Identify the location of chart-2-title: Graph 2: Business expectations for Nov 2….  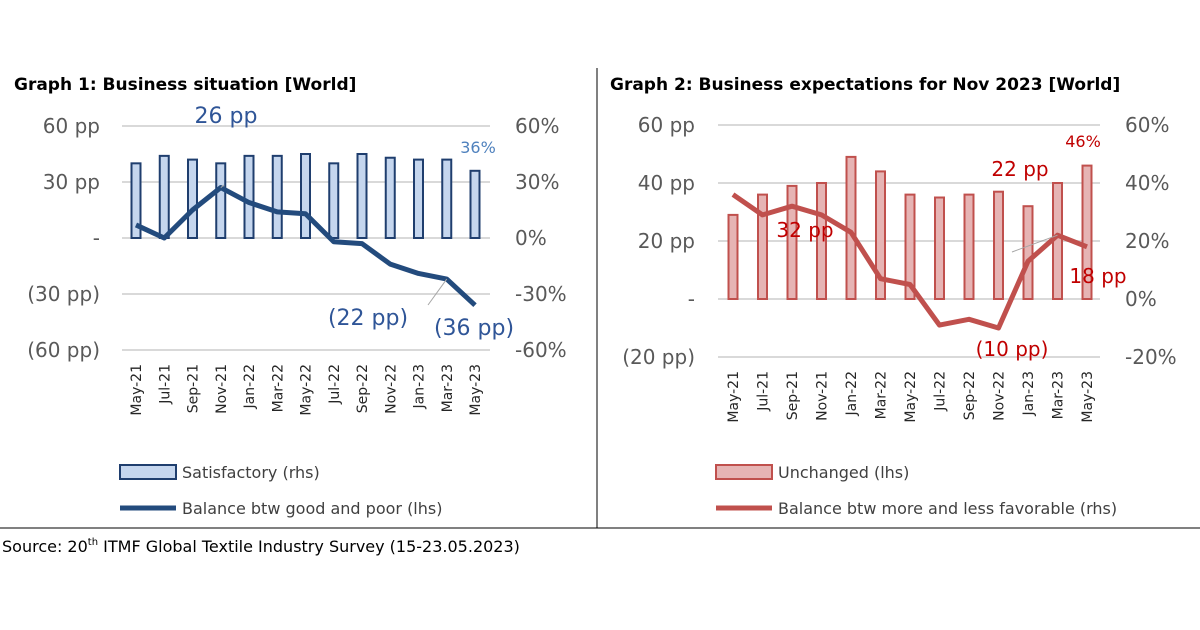
(865, 85).